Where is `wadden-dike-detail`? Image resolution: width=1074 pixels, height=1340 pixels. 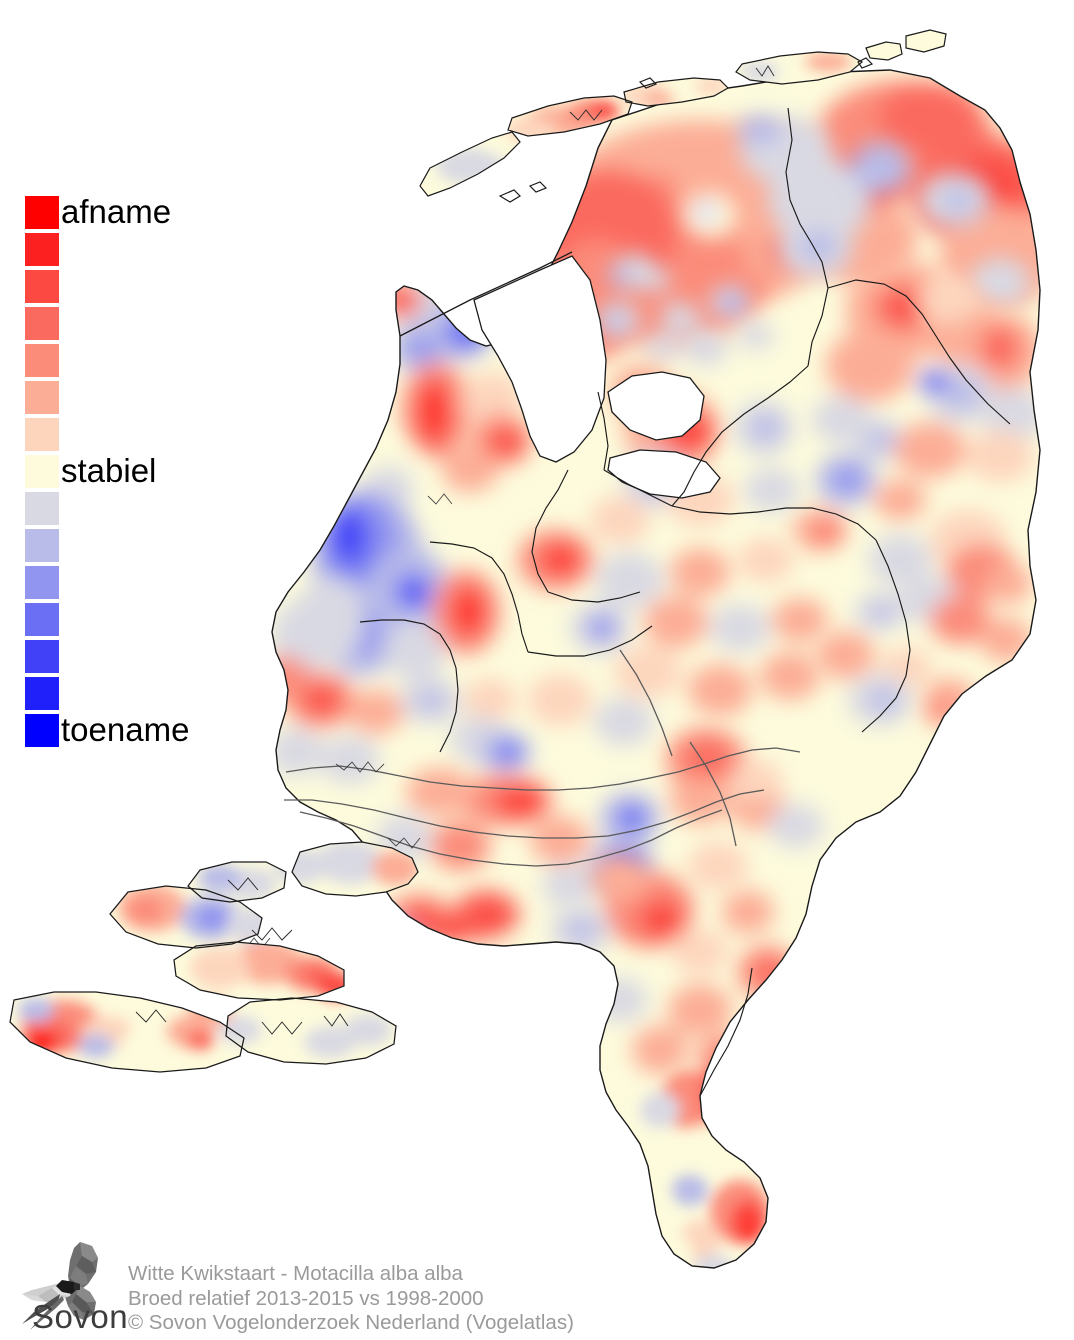 wadden-dike-detail is located at coordinates (672, 93).